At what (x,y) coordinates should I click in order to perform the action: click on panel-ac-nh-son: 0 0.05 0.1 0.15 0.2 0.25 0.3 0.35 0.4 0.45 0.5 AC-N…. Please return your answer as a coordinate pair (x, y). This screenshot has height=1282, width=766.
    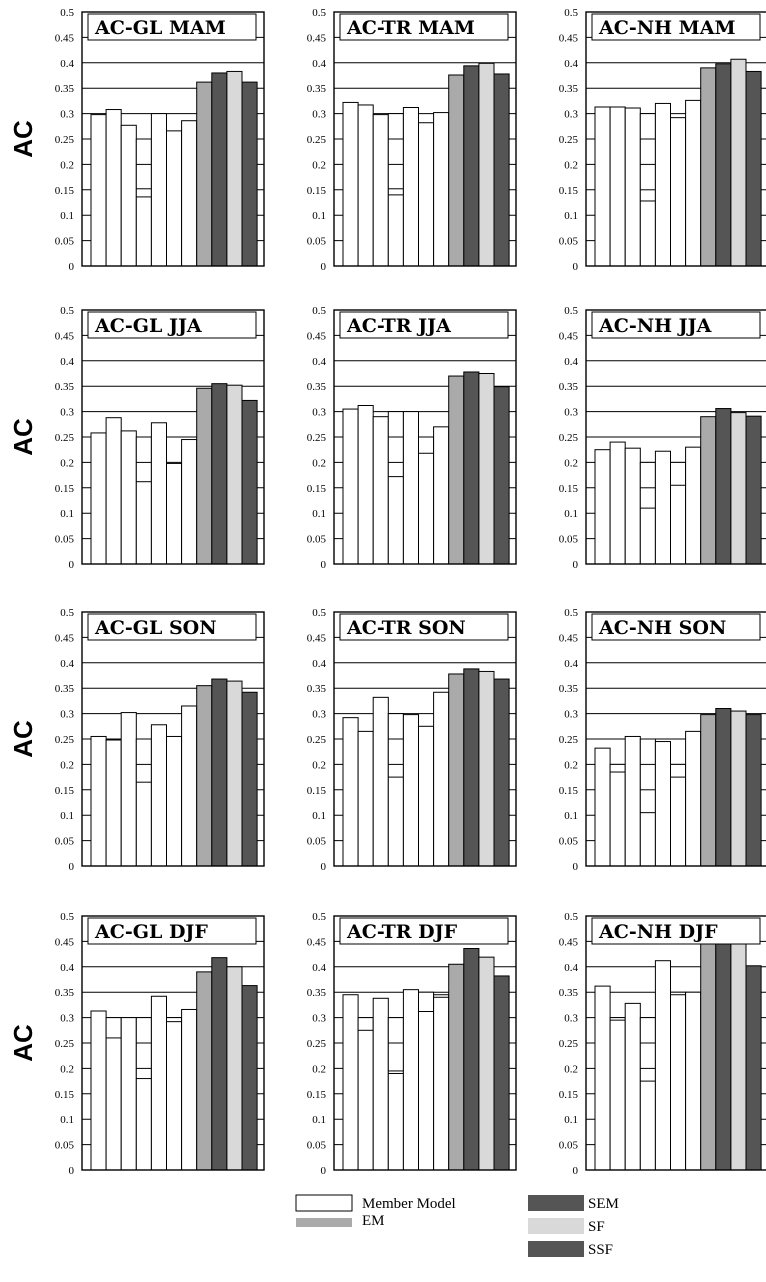
    Looking at the image, I should click on (662, 740).